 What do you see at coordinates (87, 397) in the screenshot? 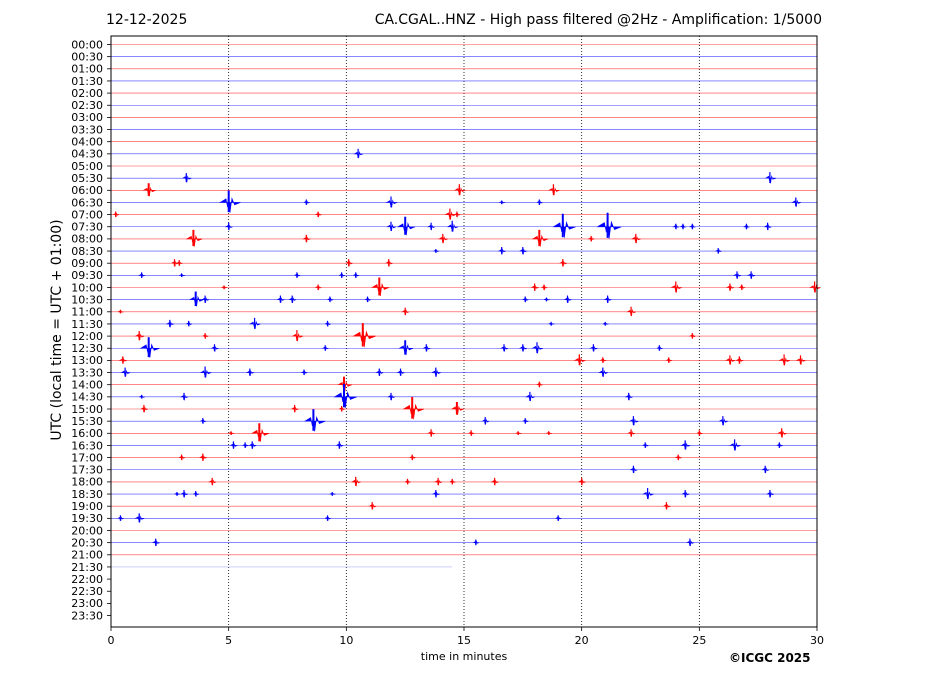
I see `y-tick-label: 14:30` at bounding box center [87, 397].